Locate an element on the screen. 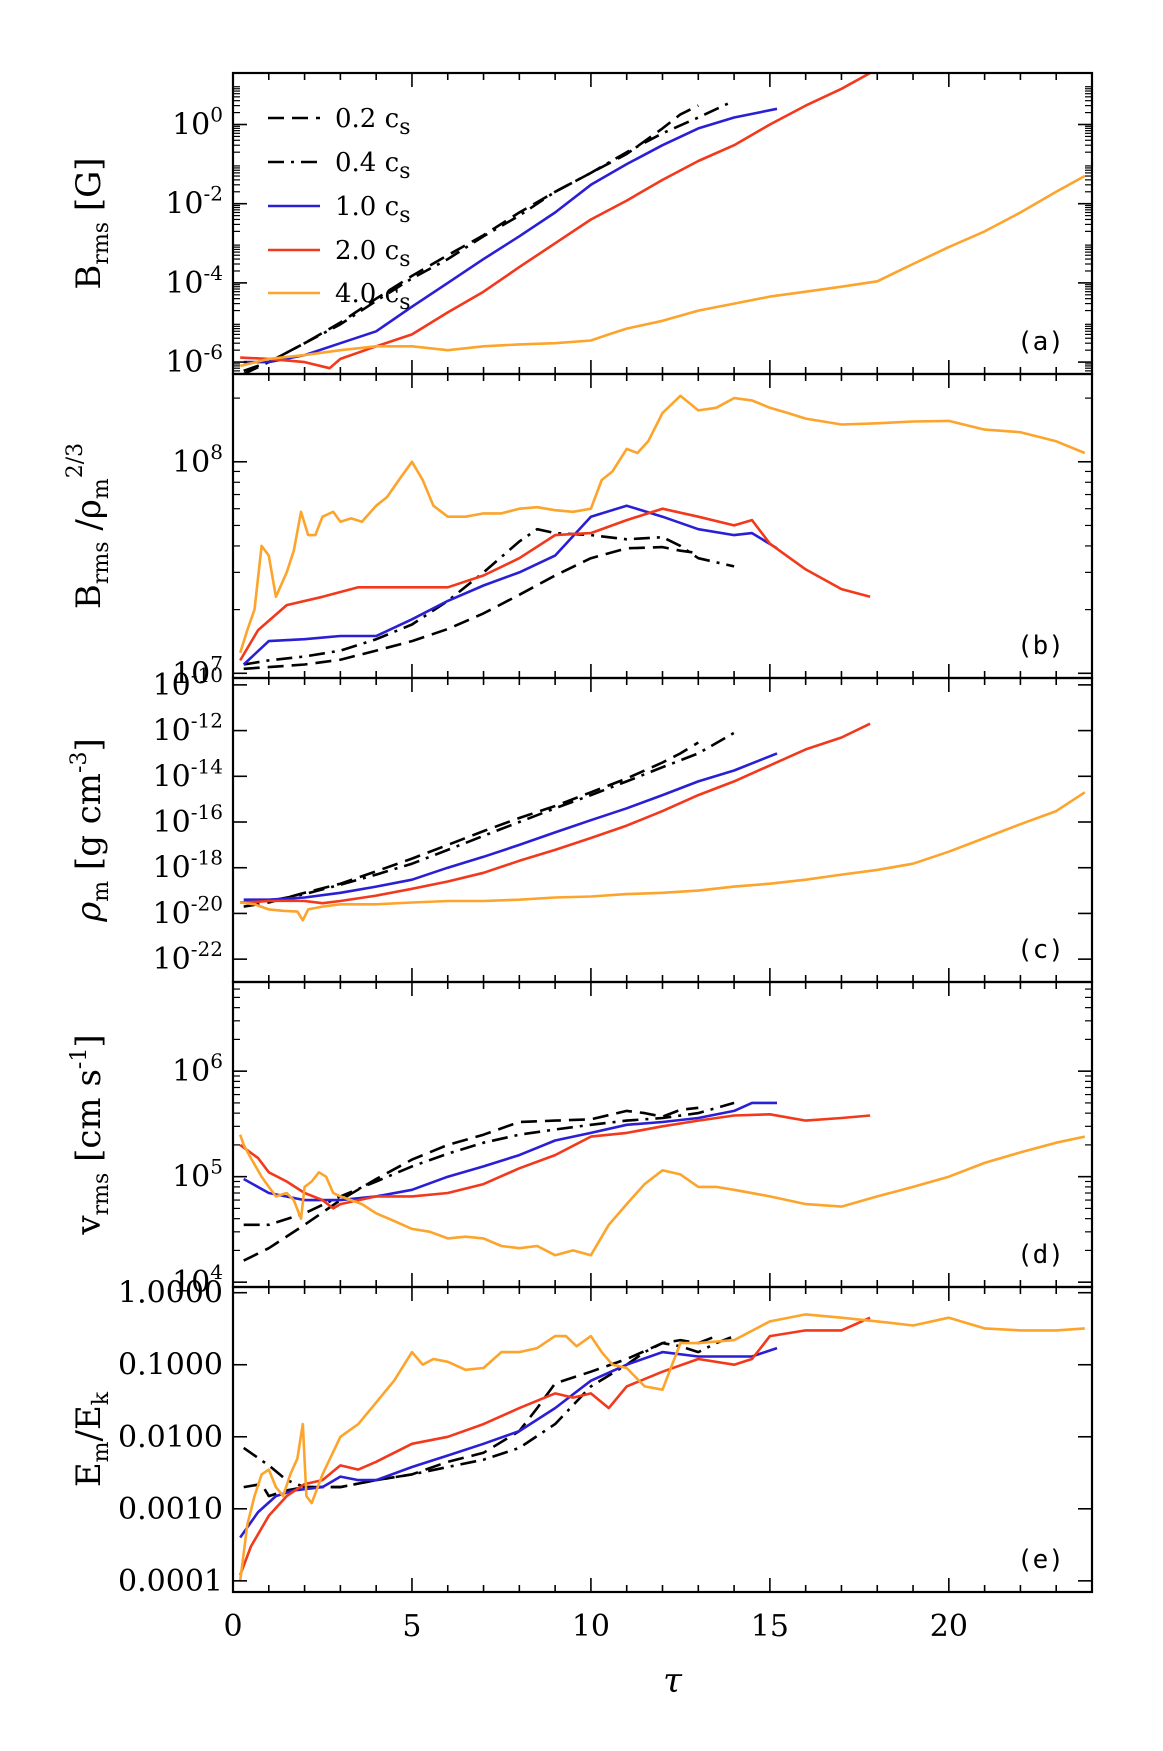 This screenshot has width=1163, height=1751. y-tick-label: 10⁻¹⁰ is located at coordinates (188, 683).